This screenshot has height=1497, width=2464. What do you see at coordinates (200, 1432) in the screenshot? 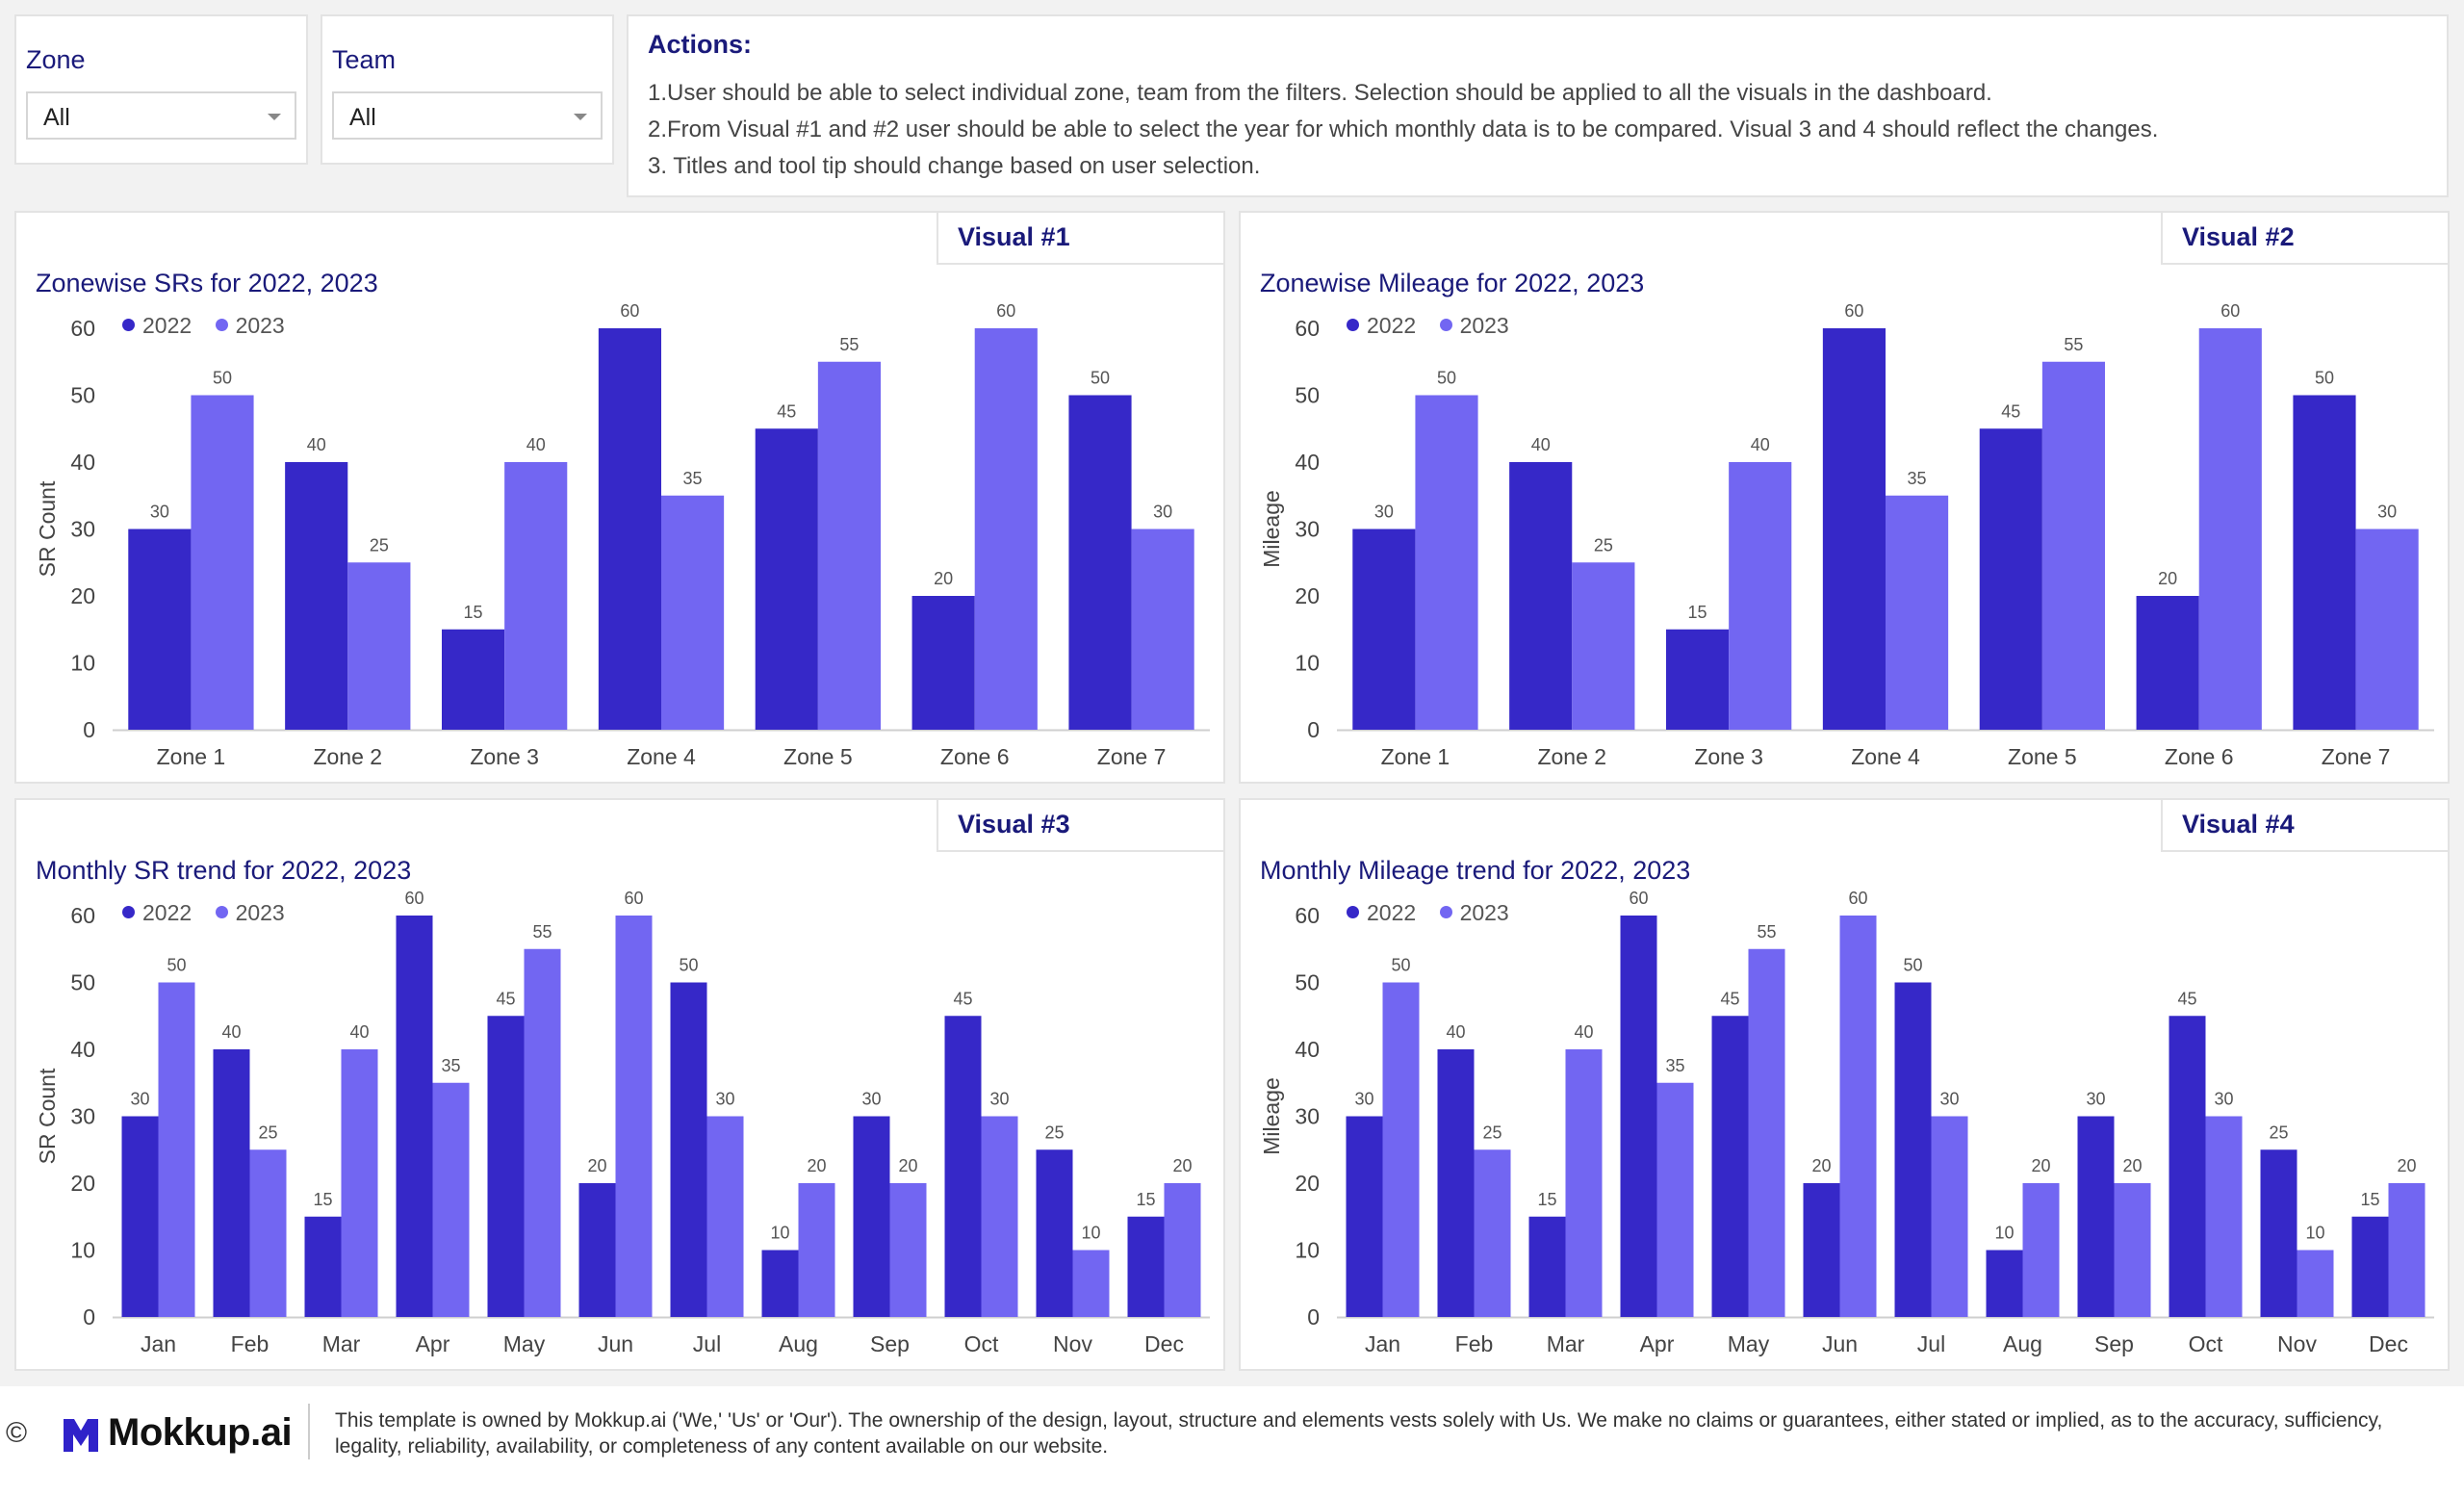
I see `brand-name: Mokkup.ai` at bounding box center [200, 1432].